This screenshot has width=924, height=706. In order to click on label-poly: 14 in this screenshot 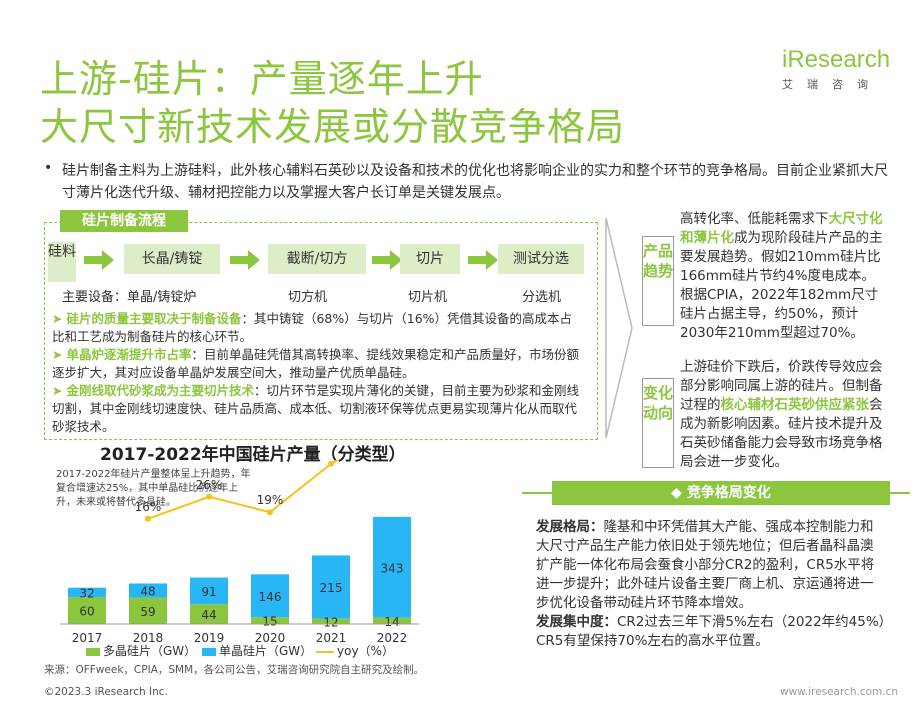, I will do `click(391, 622)`.